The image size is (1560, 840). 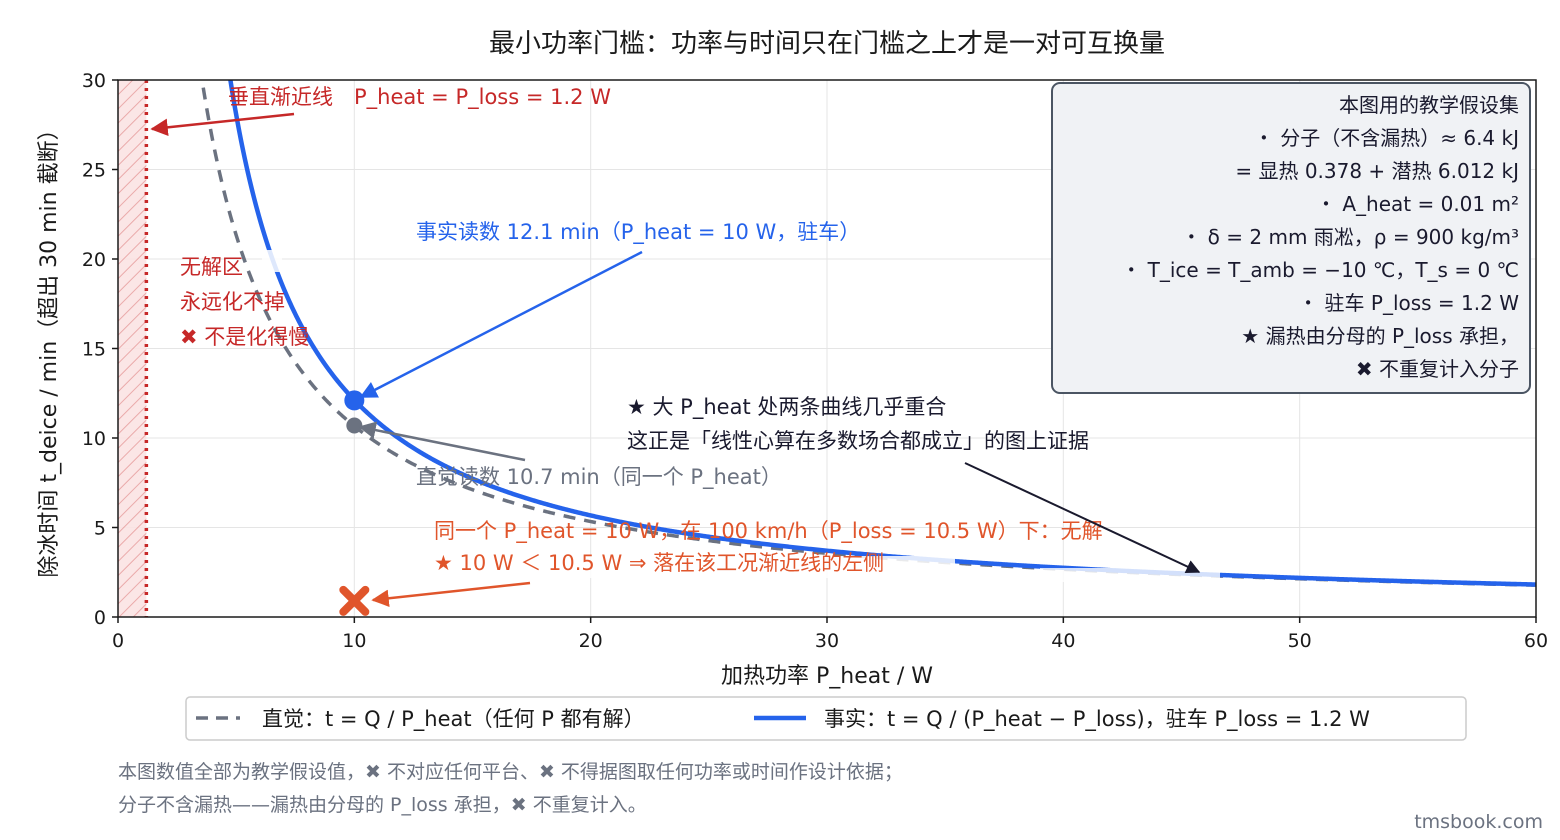 I want to click on legend-label-intuition: 直觉：t = Q / P_heat（任何 P 都有解）, so click(x=453, y=719).